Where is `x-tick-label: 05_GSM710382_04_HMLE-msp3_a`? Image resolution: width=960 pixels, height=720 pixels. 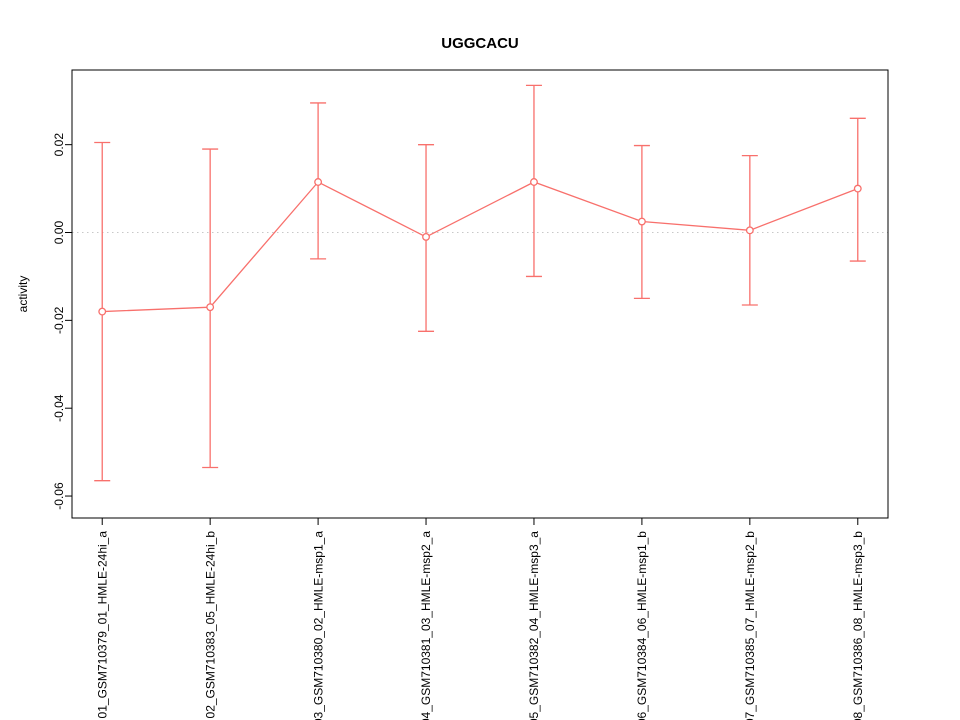
x-tick-label: 05_GSM710382_04_HMLE-msp3_a is located at coordinates (534, 625).